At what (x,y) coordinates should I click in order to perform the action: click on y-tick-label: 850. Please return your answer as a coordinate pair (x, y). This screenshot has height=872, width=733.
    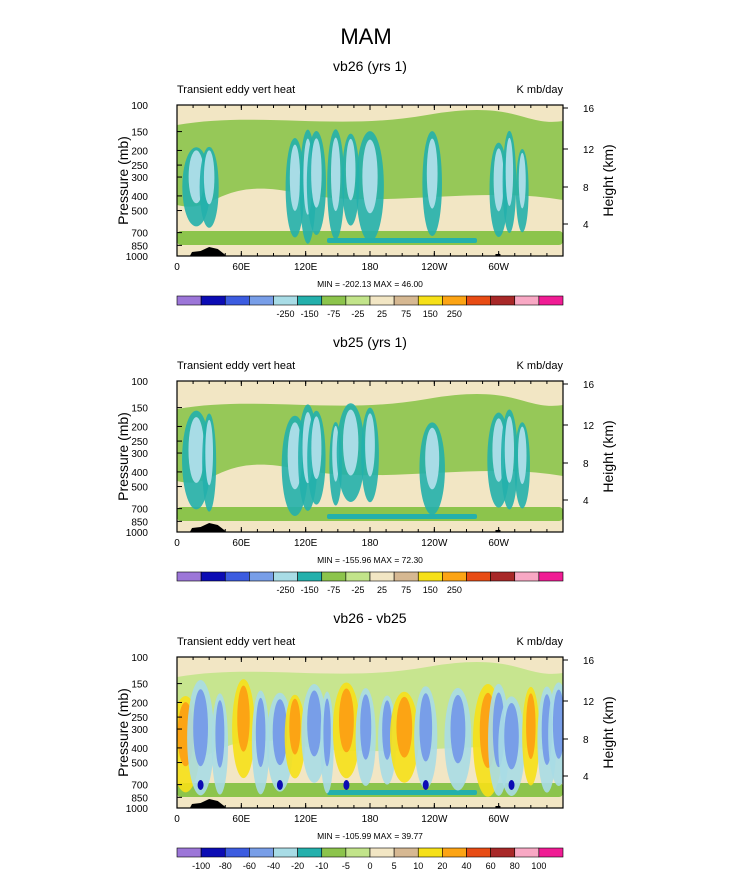
    Looking at the image, I should click on (139, 246).